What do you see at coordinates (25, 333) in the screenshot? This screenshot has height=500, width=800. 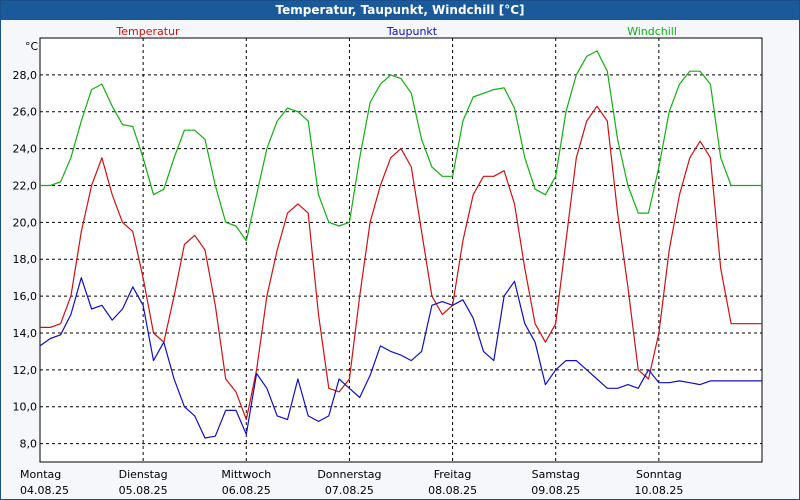 I see `y-tick-label: 14,0` at bounding box center [25, 333].